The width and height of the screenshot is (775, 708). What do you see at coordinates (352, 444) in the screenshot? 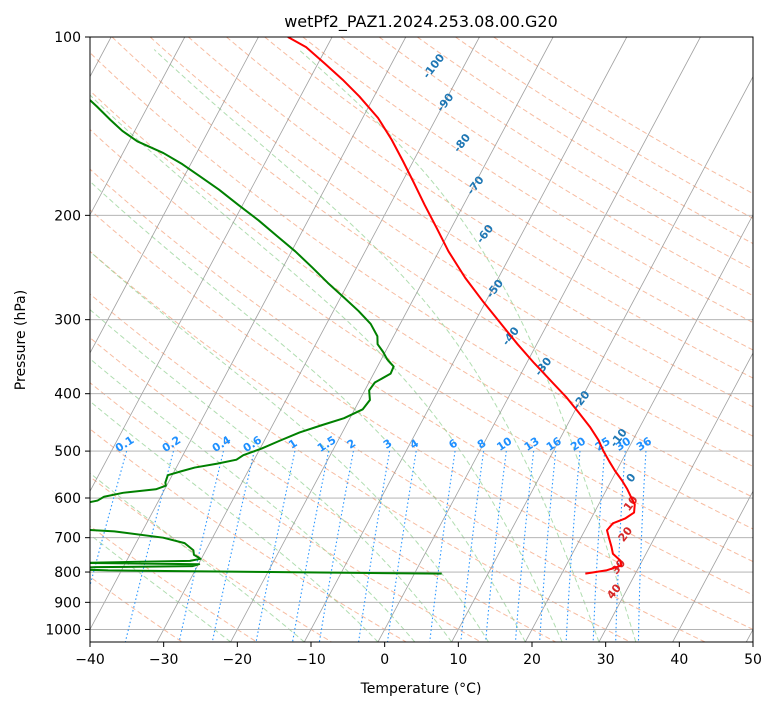
I see `mixing-ratio-label: 2` at bounding box center [352, 444].